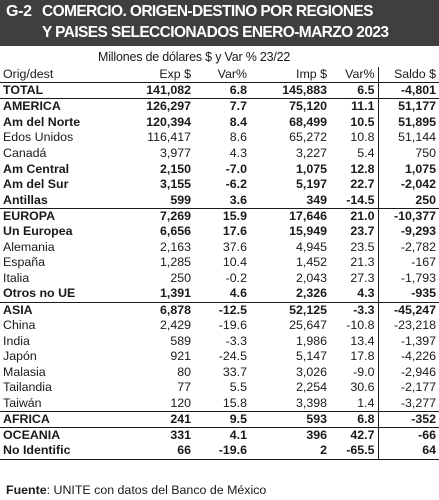  I want to click on cell-origin: No Identific, so click(61, 451).